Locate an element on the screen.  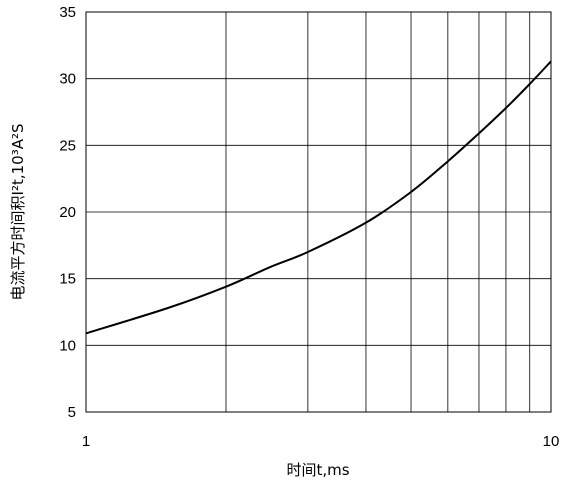
y-tick-label: 30 is located at coordinates (67, 79).